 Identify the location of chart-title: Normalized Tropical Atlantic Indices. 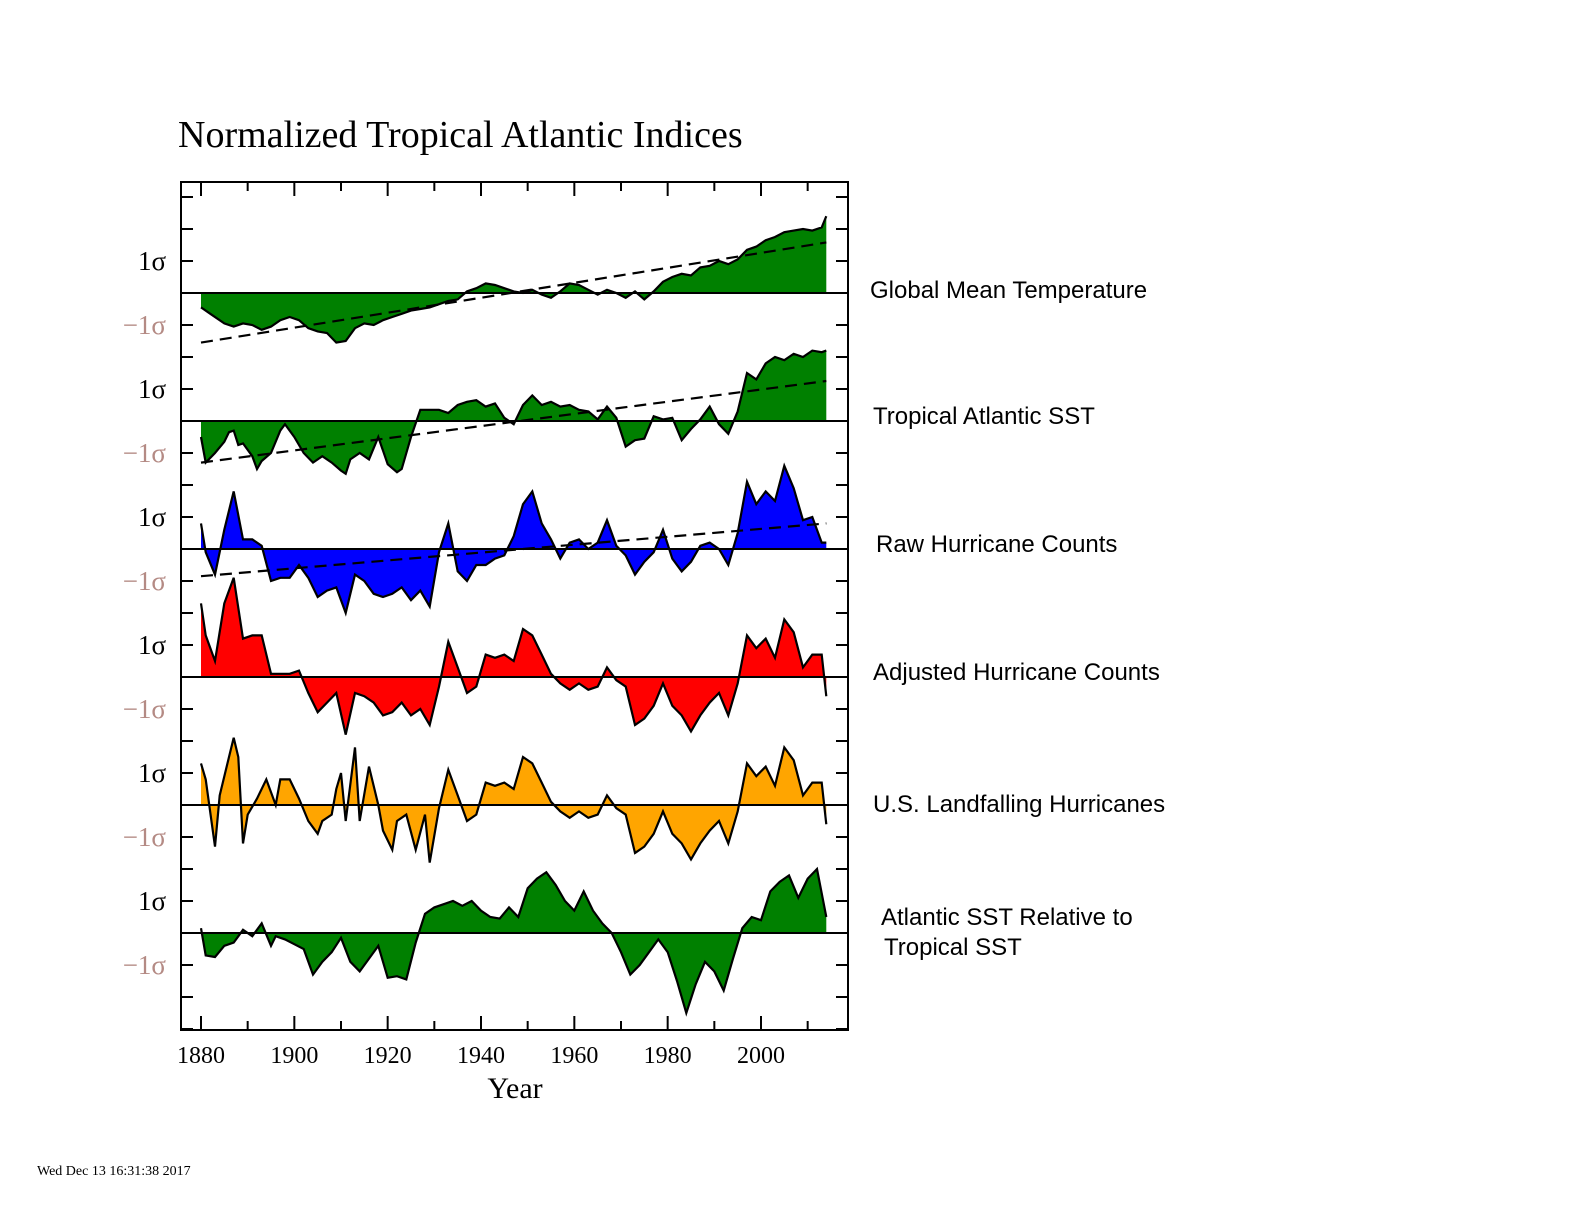
(460, 135).